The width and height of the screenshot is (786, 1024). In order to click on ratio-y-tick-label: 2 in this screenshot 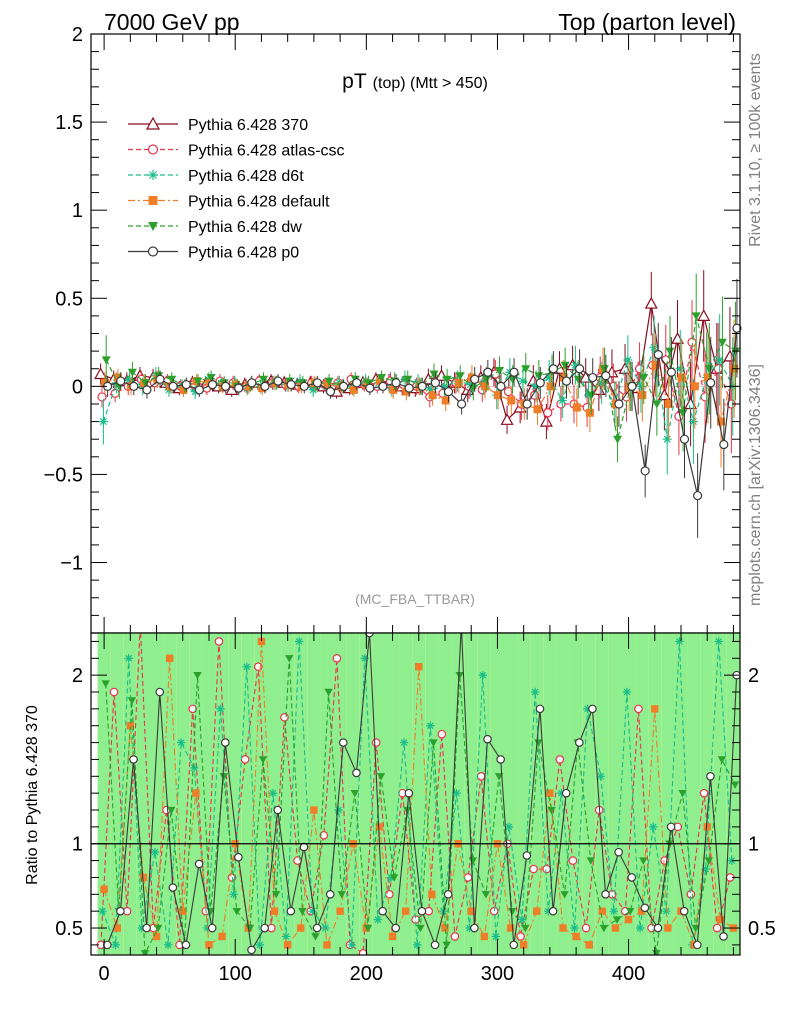, I will do `click(77, 676)`.